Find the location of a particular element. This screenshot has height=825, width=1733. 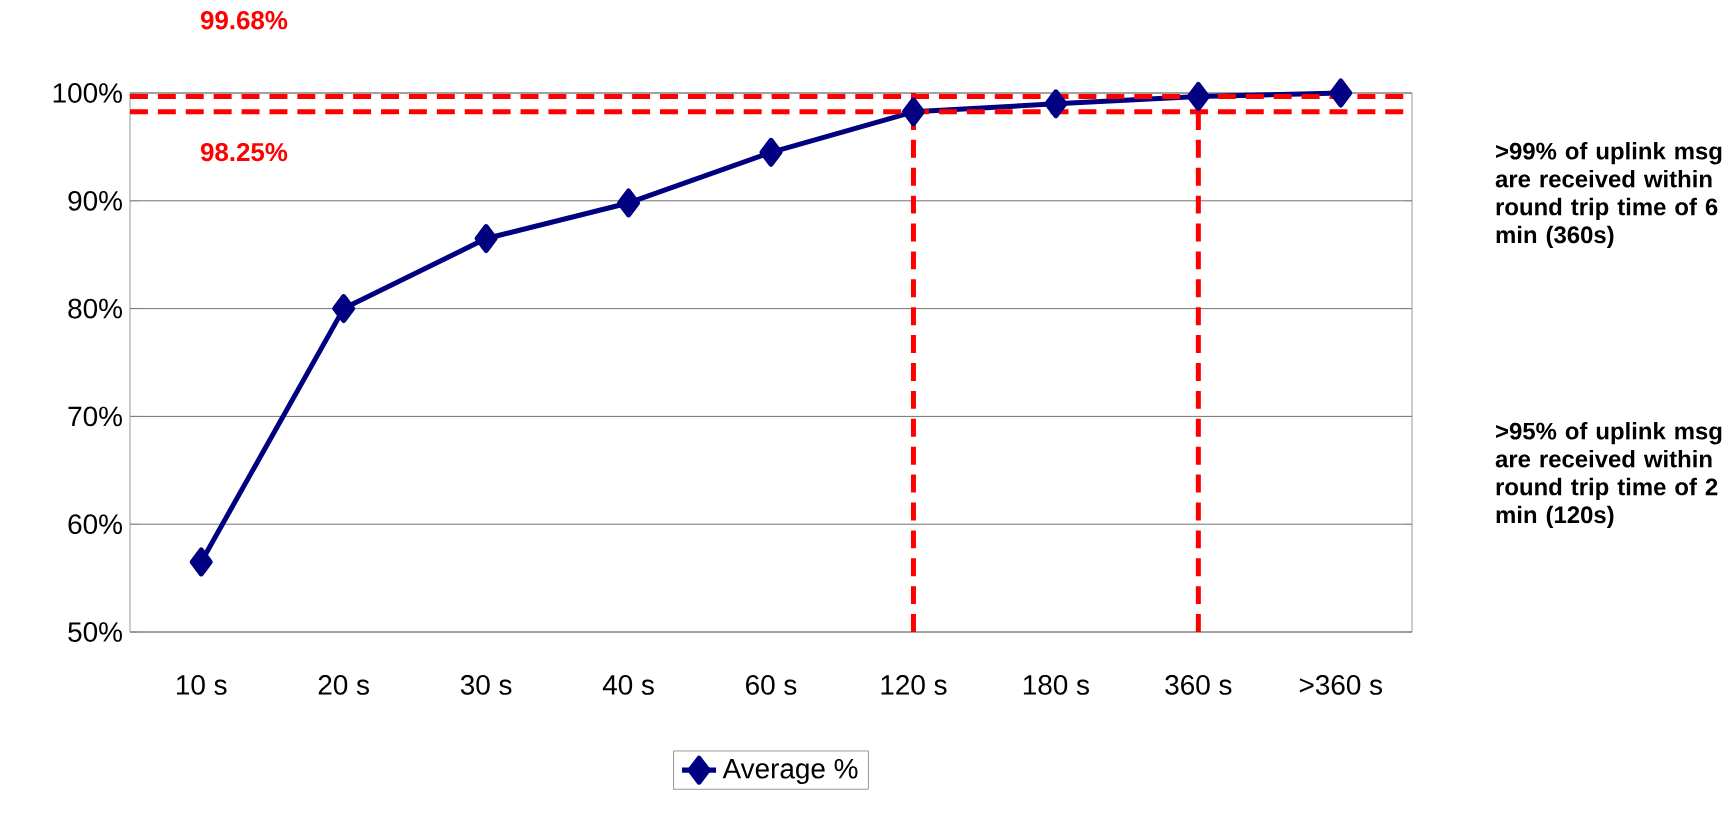

x-tick-label: 10 s is located at coordinates (201, 685).